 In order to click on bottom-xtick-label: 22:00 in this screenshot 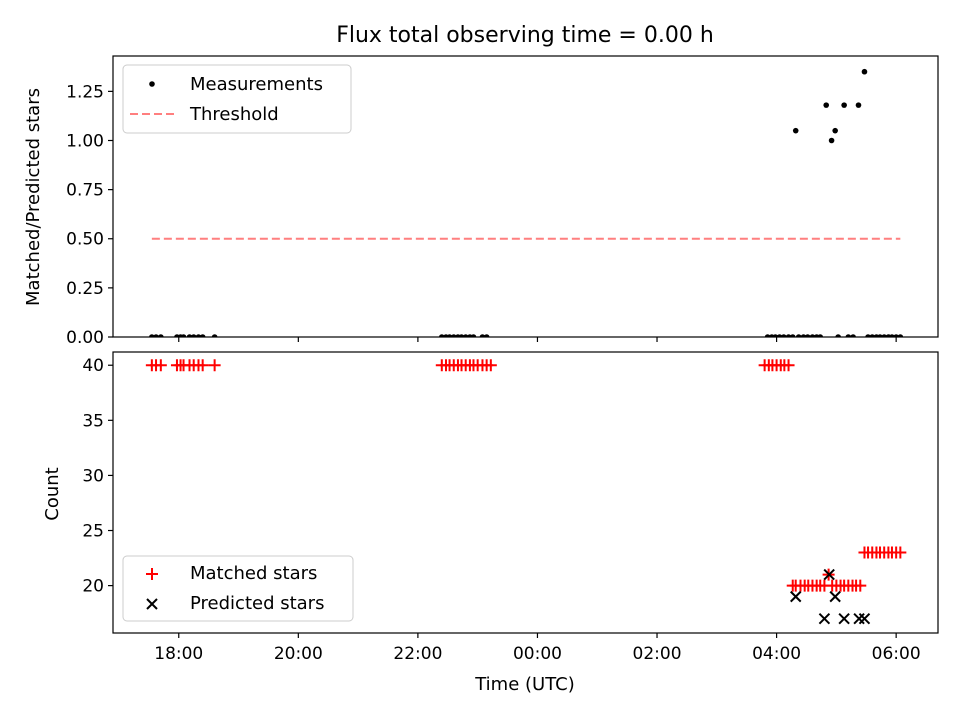, I will do `click(417, 654)`.